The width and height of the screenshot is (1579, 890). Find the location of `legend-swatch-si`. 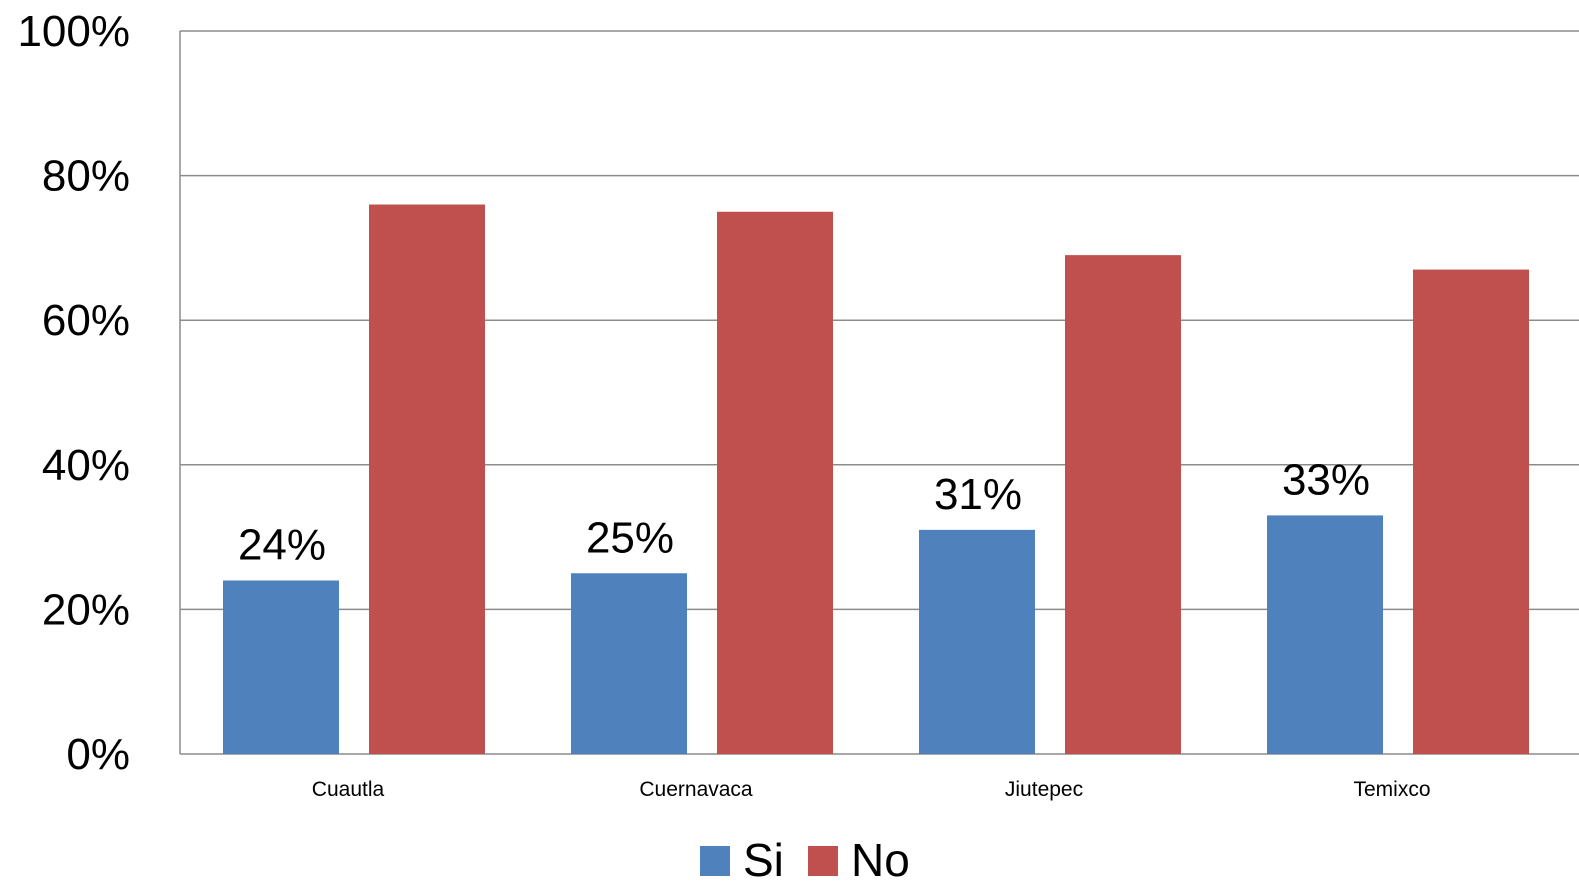

legend-swatch-si is located at coordinates (715, 861).